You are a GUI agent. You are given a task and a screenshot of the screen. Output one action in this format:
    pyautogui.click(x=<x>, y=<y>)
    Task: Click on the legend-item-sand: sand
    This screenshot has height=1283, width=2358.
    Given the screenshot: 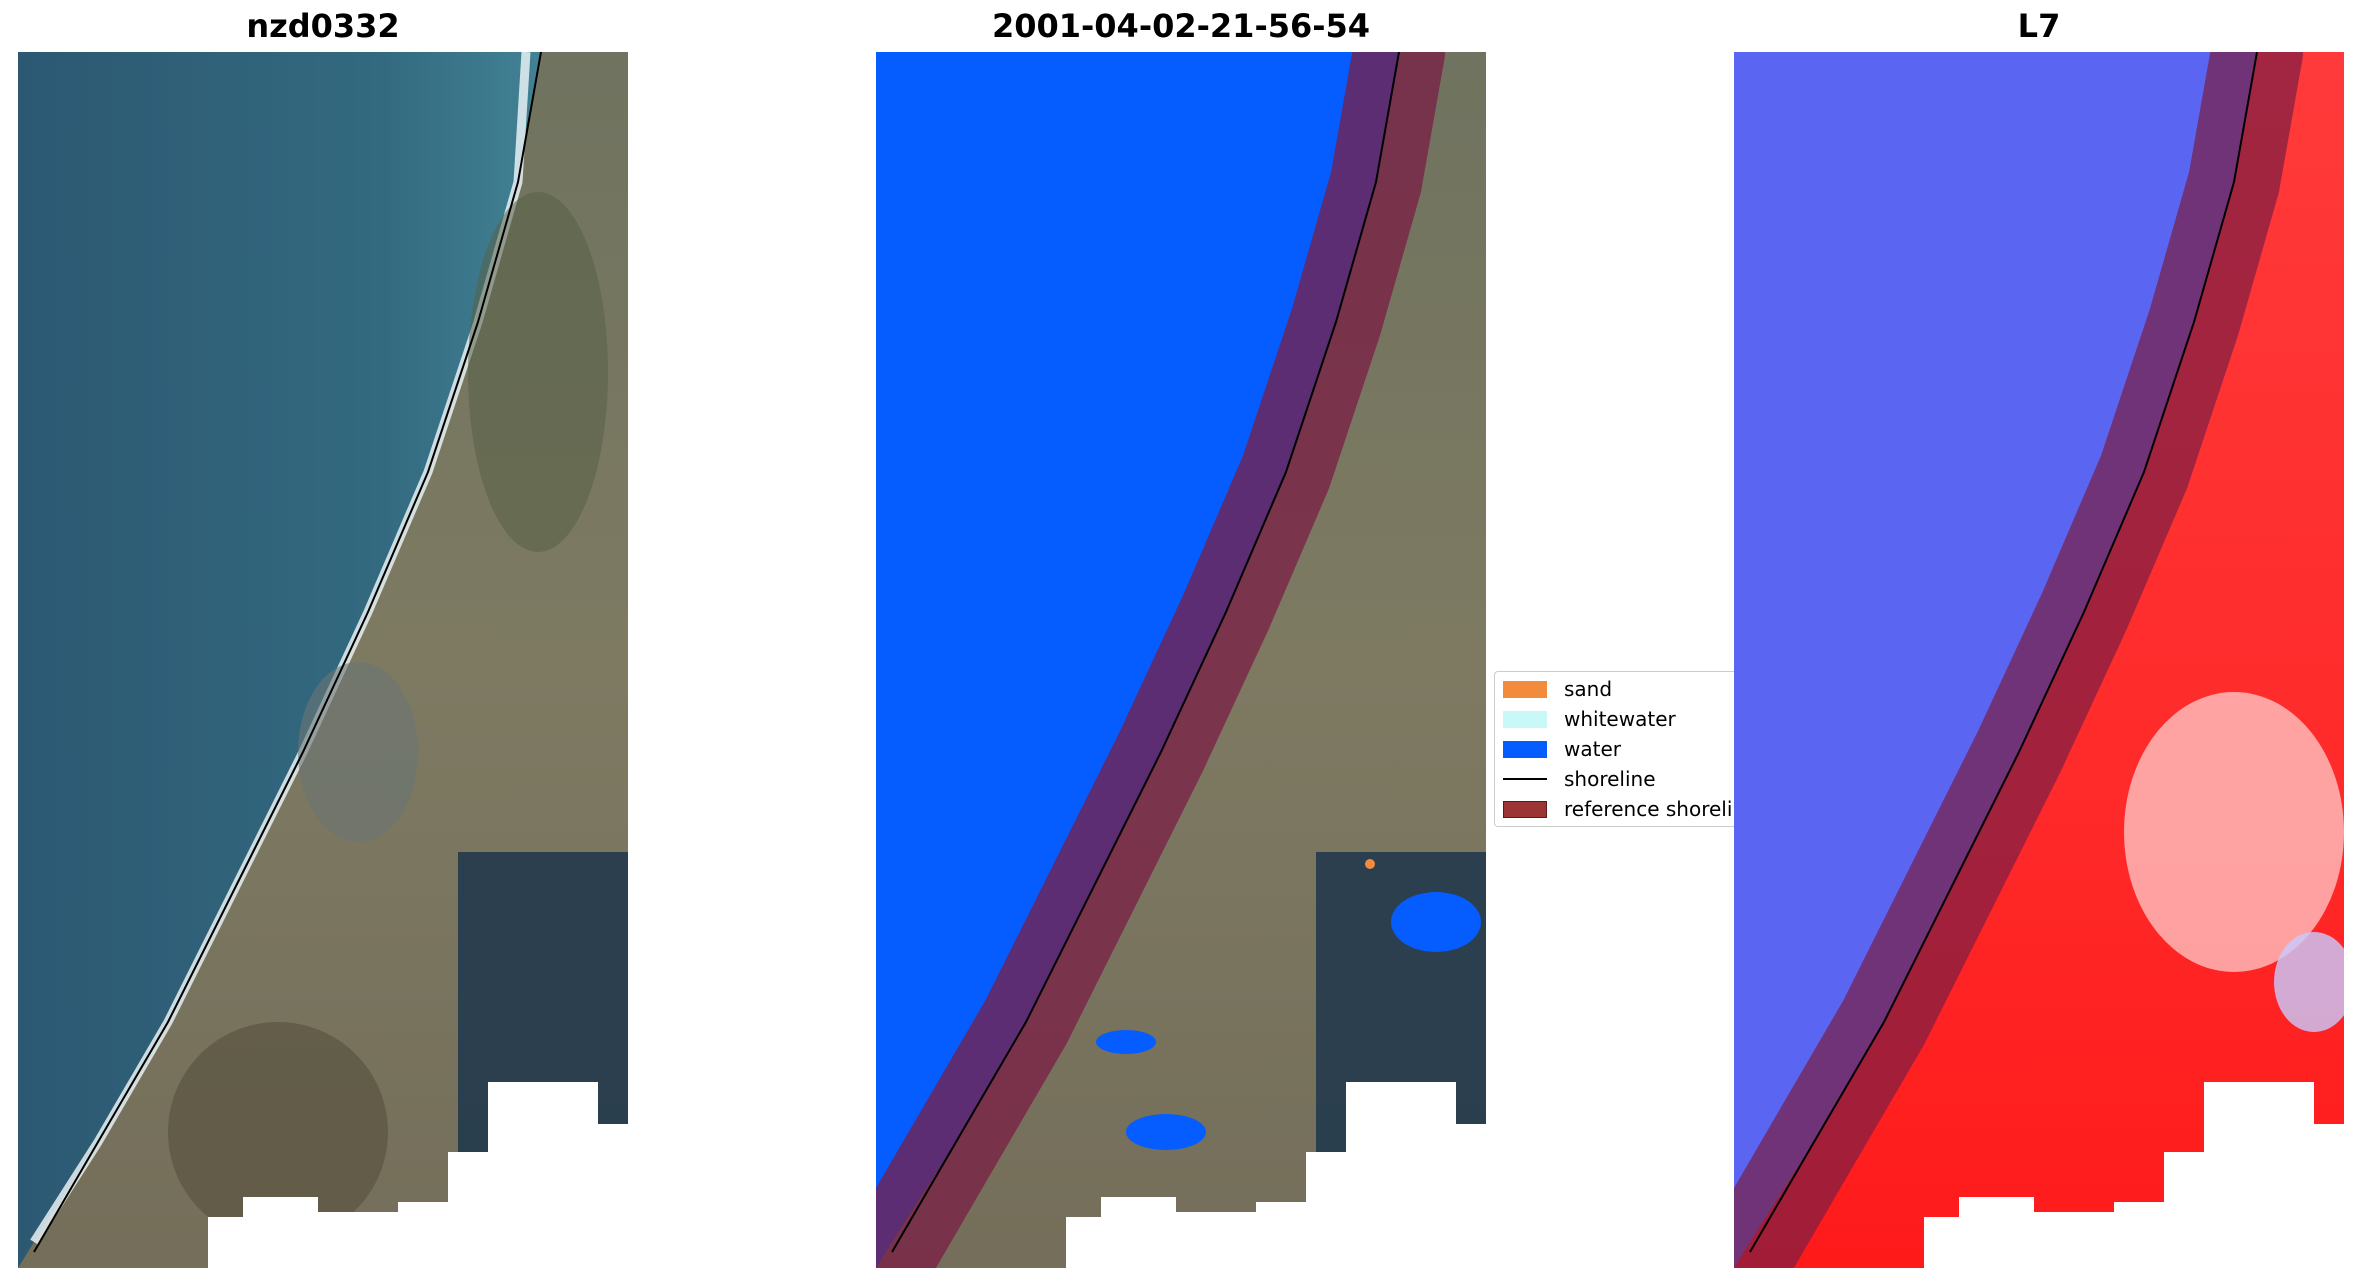 What is the action you would take?
    pyautogui.click(x=1557, y=689)
    